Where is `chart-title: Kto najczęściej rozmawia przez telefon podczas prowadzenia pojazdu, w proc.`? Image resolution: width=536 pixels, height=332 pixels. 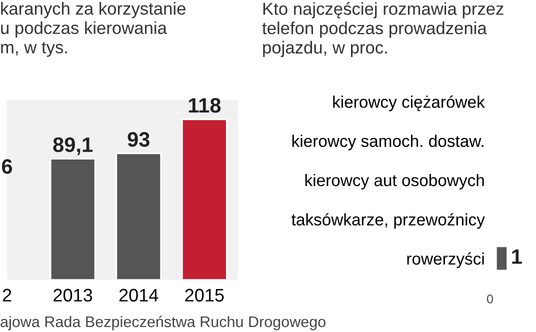 chart-title: Kto najczęściej rozmawia przez telefon podczas prowadzenia pojazdu, w proc. is located at coordinates (383, 30).